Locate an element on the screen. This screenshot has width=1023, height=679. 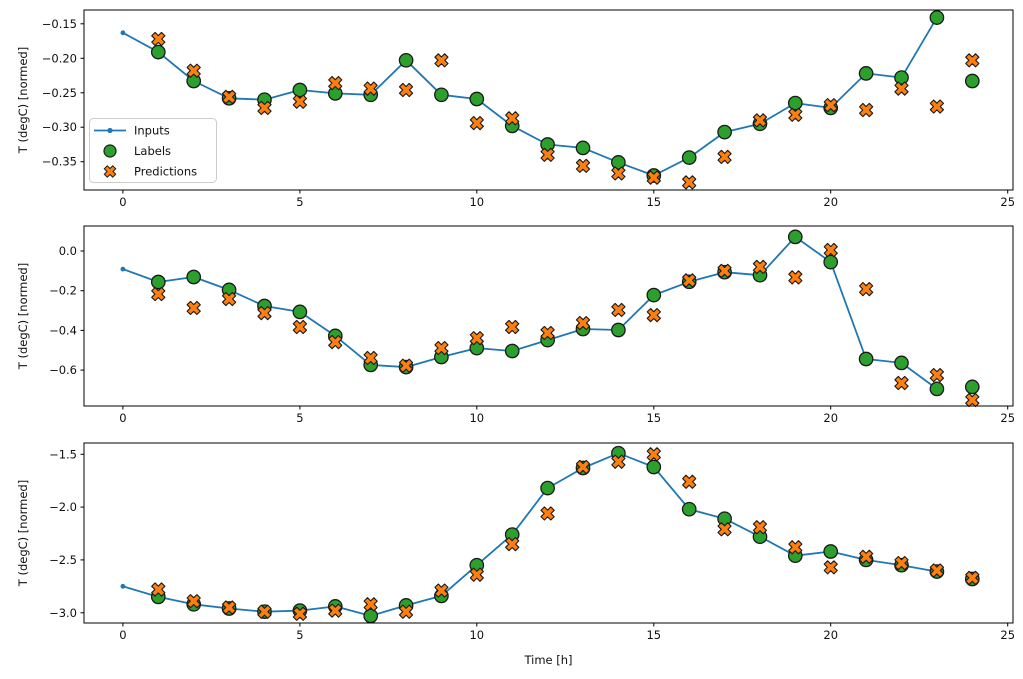
subplot-2-x-tick-label: 20 is located at coordinates (830, 418).